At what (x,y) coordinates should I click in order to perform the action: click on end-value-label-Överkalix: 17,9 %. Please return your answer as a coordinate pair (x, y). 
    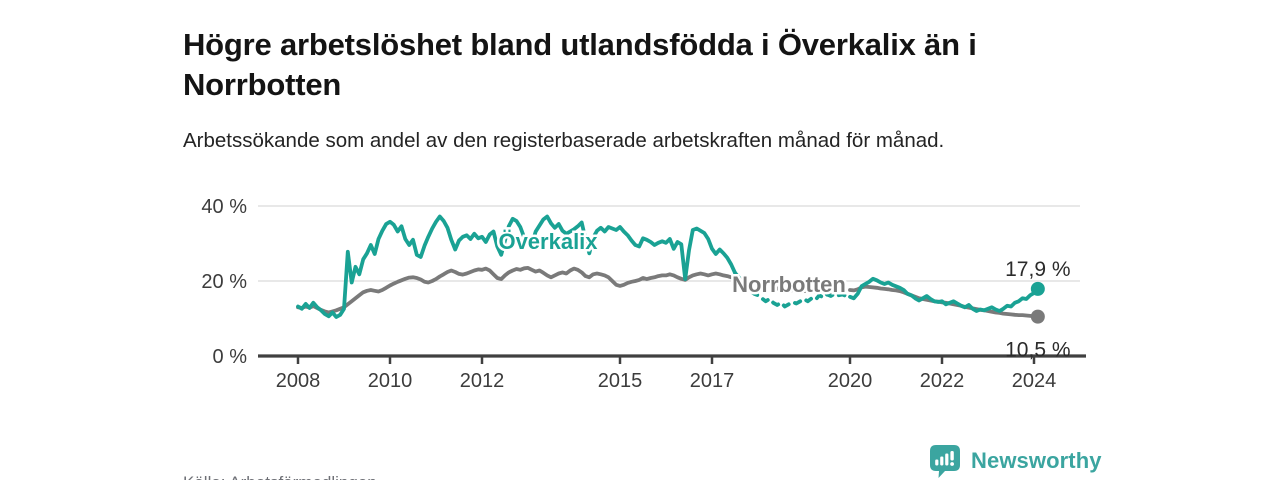
    Looking at the image, I should click on (1037, 269).